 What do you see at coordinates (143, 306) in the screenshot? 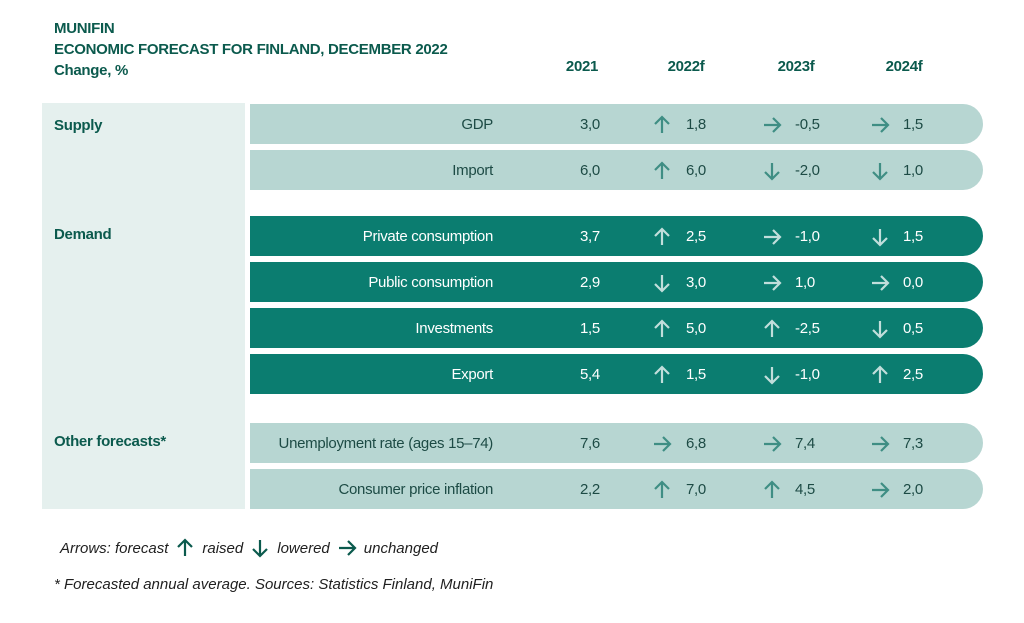
I see `group-sidebar` at bounding box center [143, 306].